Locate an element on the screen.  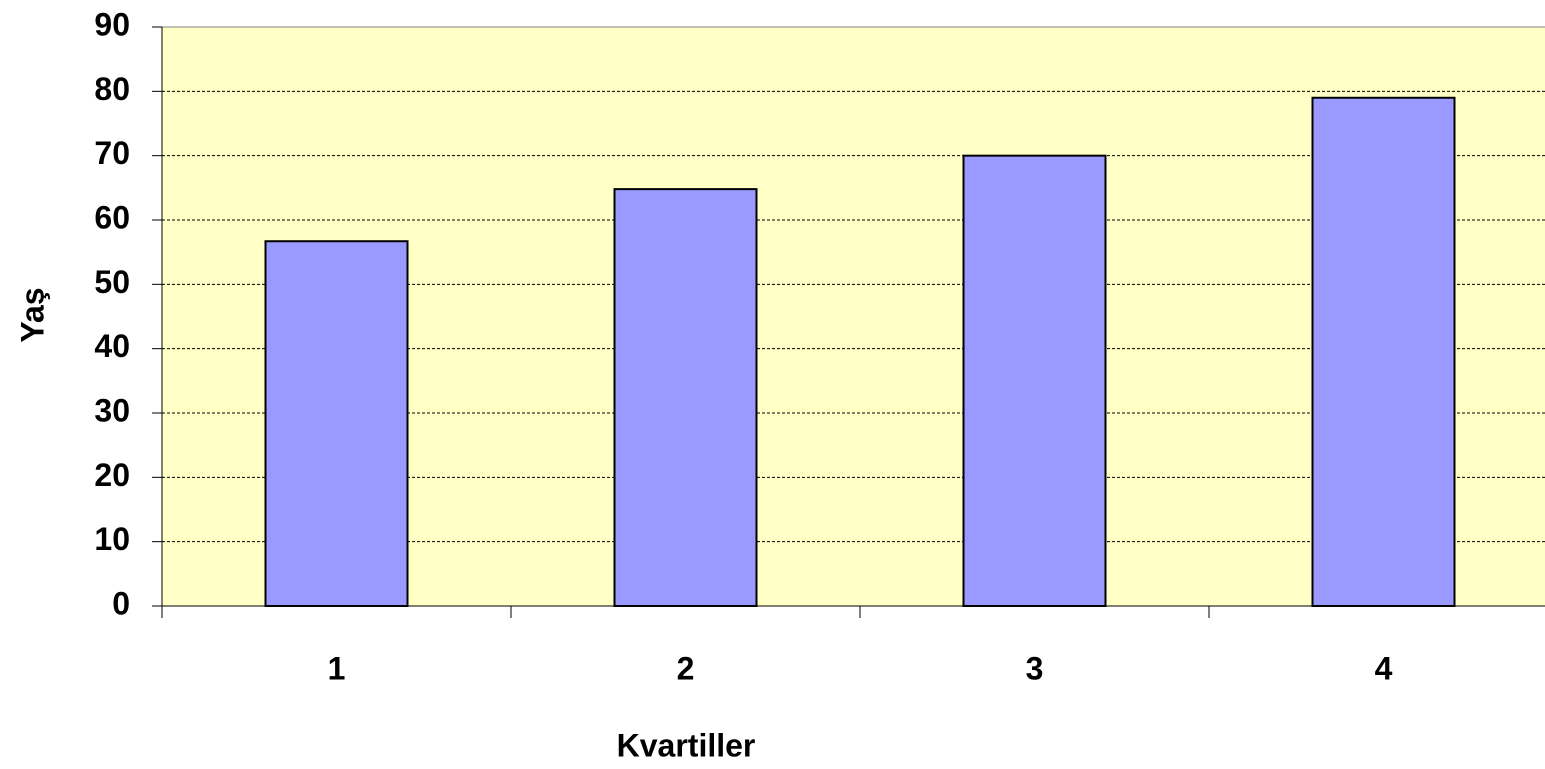
y-tick-label: 10 is located at coordinates (112, 539).